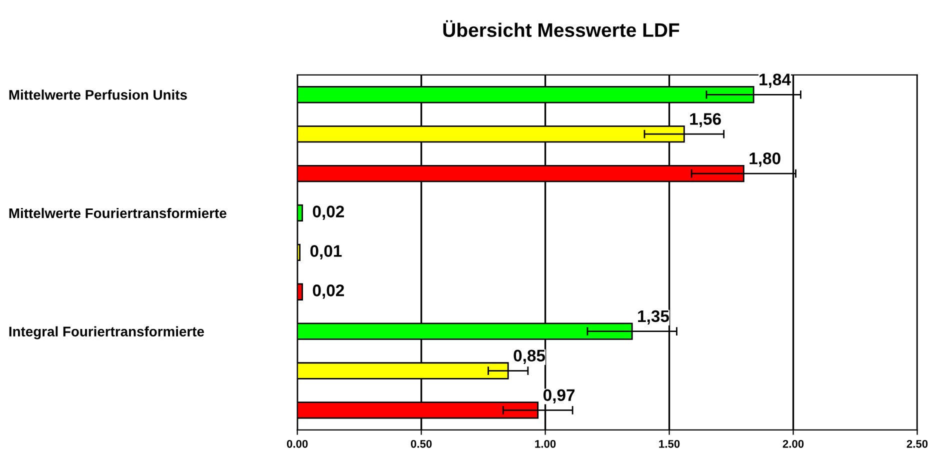 The image size is (935, 454). Describe the element at coordinates (669, 444) in the screenshot. I see `x-tick-label: 1.50` at that location.